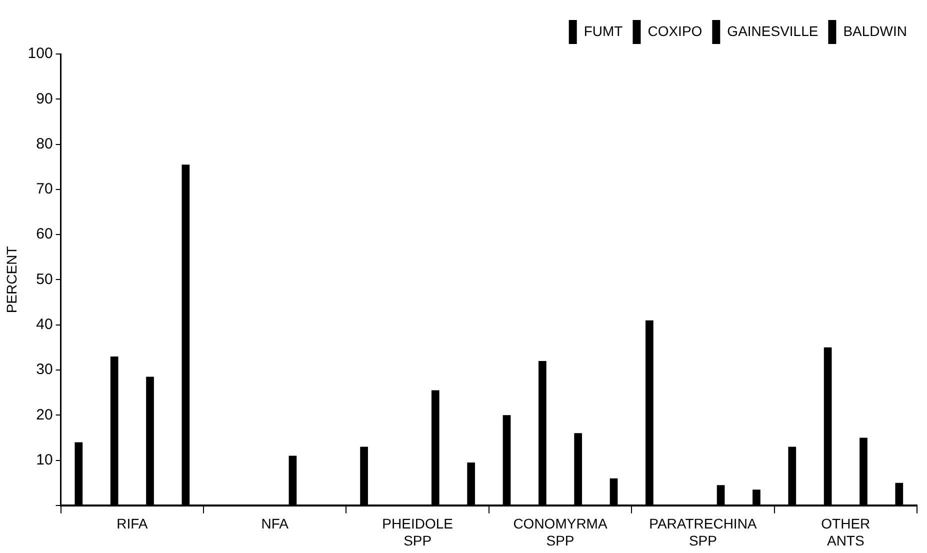  What do you see at coordinates (417, 532) in the screenshot?
I see `x-tick-label: PHEIDOLE SPP` at bounding box center [417, 532].